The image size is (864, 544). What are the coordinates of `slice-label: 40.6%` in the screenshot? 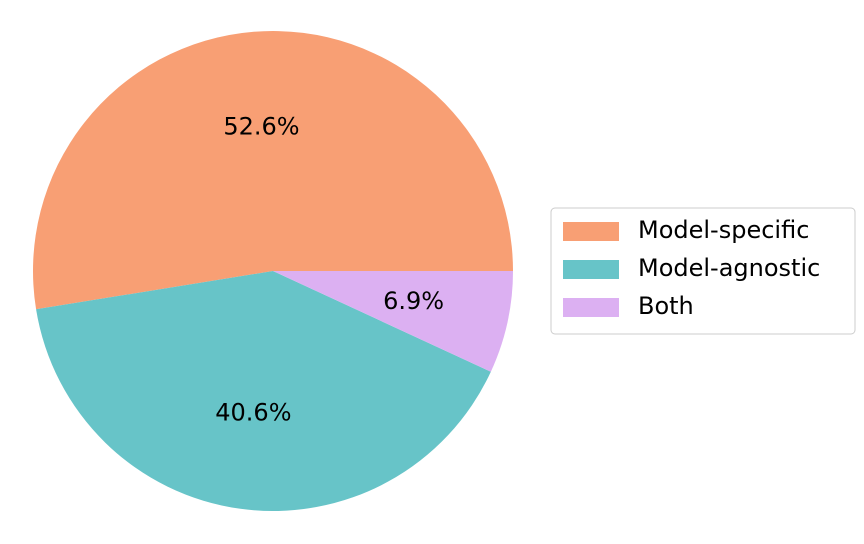 It's located at (253, 413).